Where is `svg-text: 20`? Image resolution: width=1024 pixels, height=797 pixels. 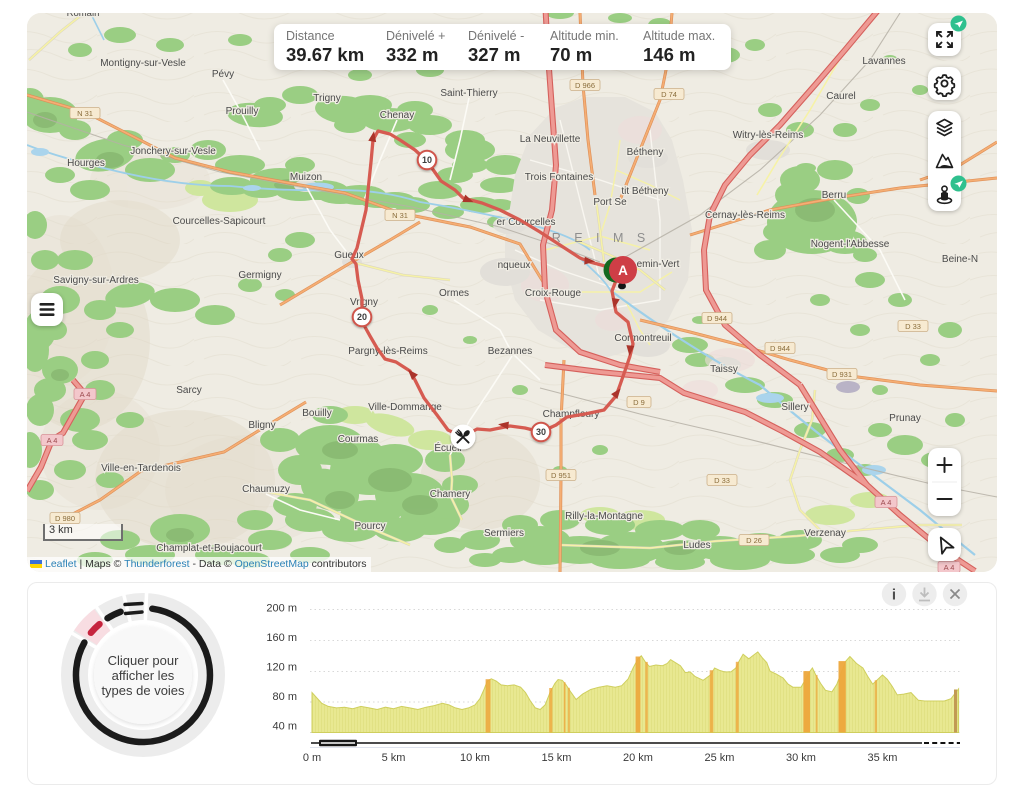
svg-text: 20 is located at coordinates (362, 317).